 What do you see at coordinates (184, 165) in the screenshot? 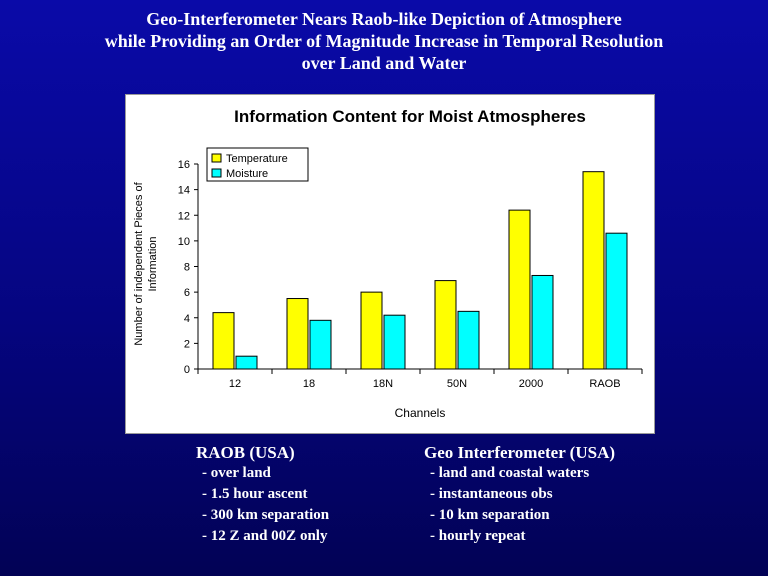
I see `y-tick-label: 16` at bounding box center [184, 165].